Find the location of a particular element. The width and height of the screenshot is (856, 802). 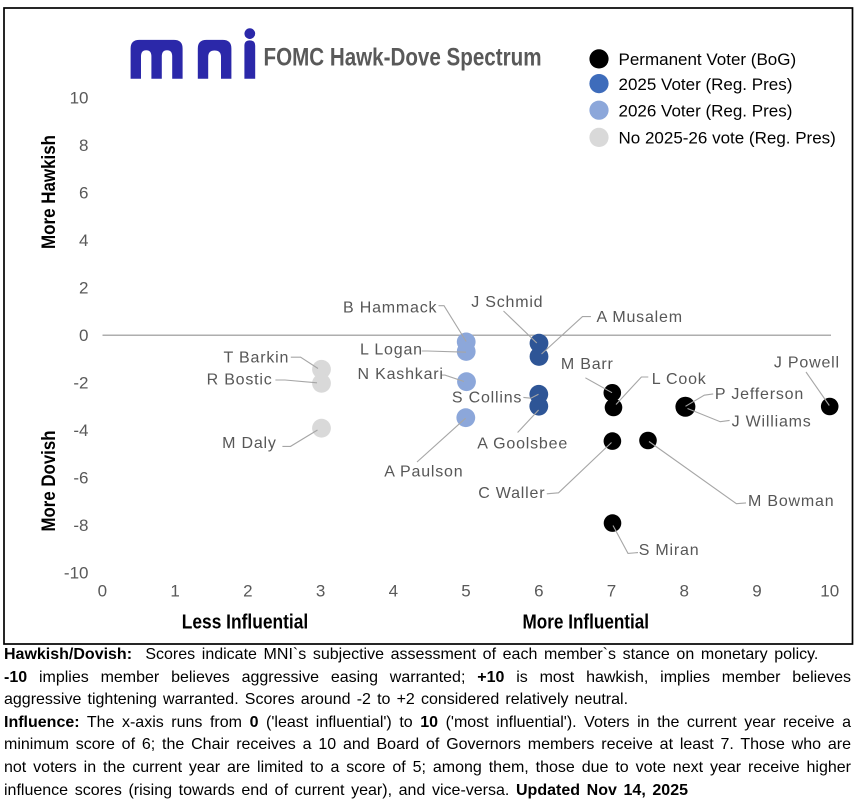

svg-text: 1 is located at coordinates (174, 591).